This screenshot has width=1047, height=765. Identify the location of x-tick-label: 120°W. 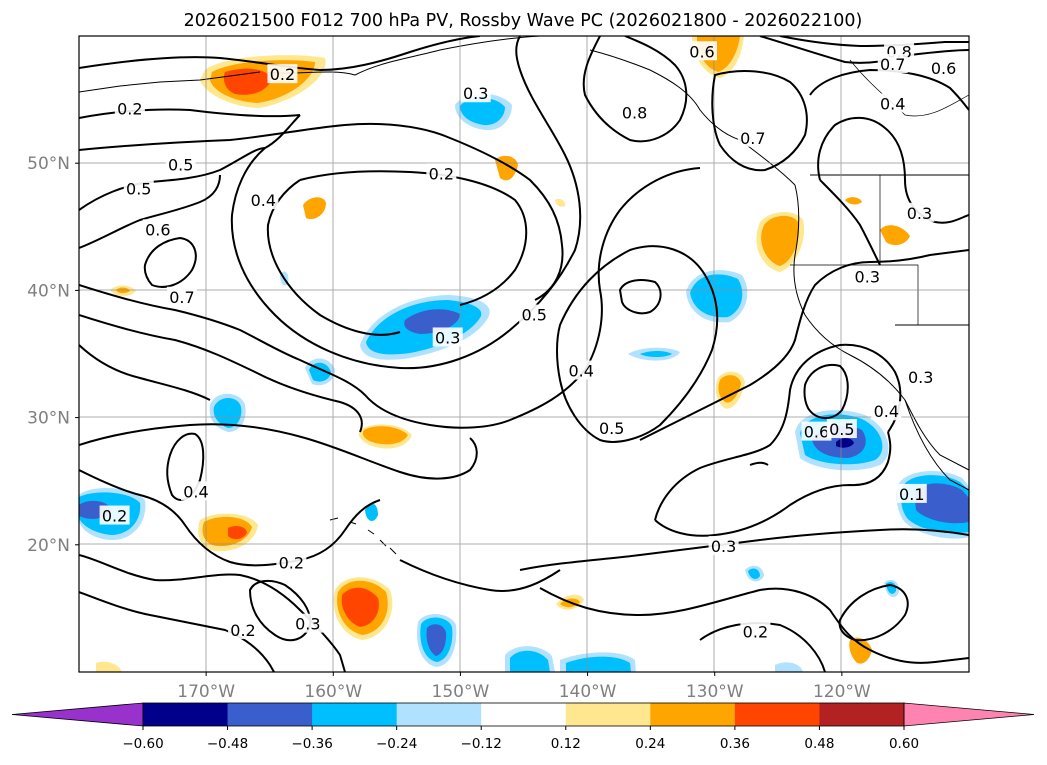
(842, 692).